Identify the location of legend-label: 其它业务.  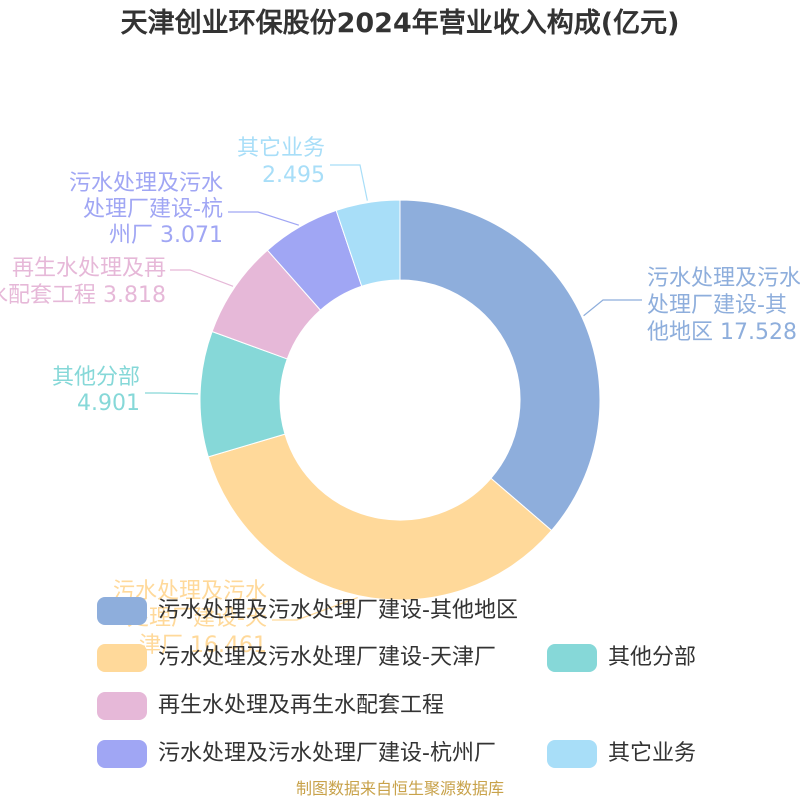
(652, 753).